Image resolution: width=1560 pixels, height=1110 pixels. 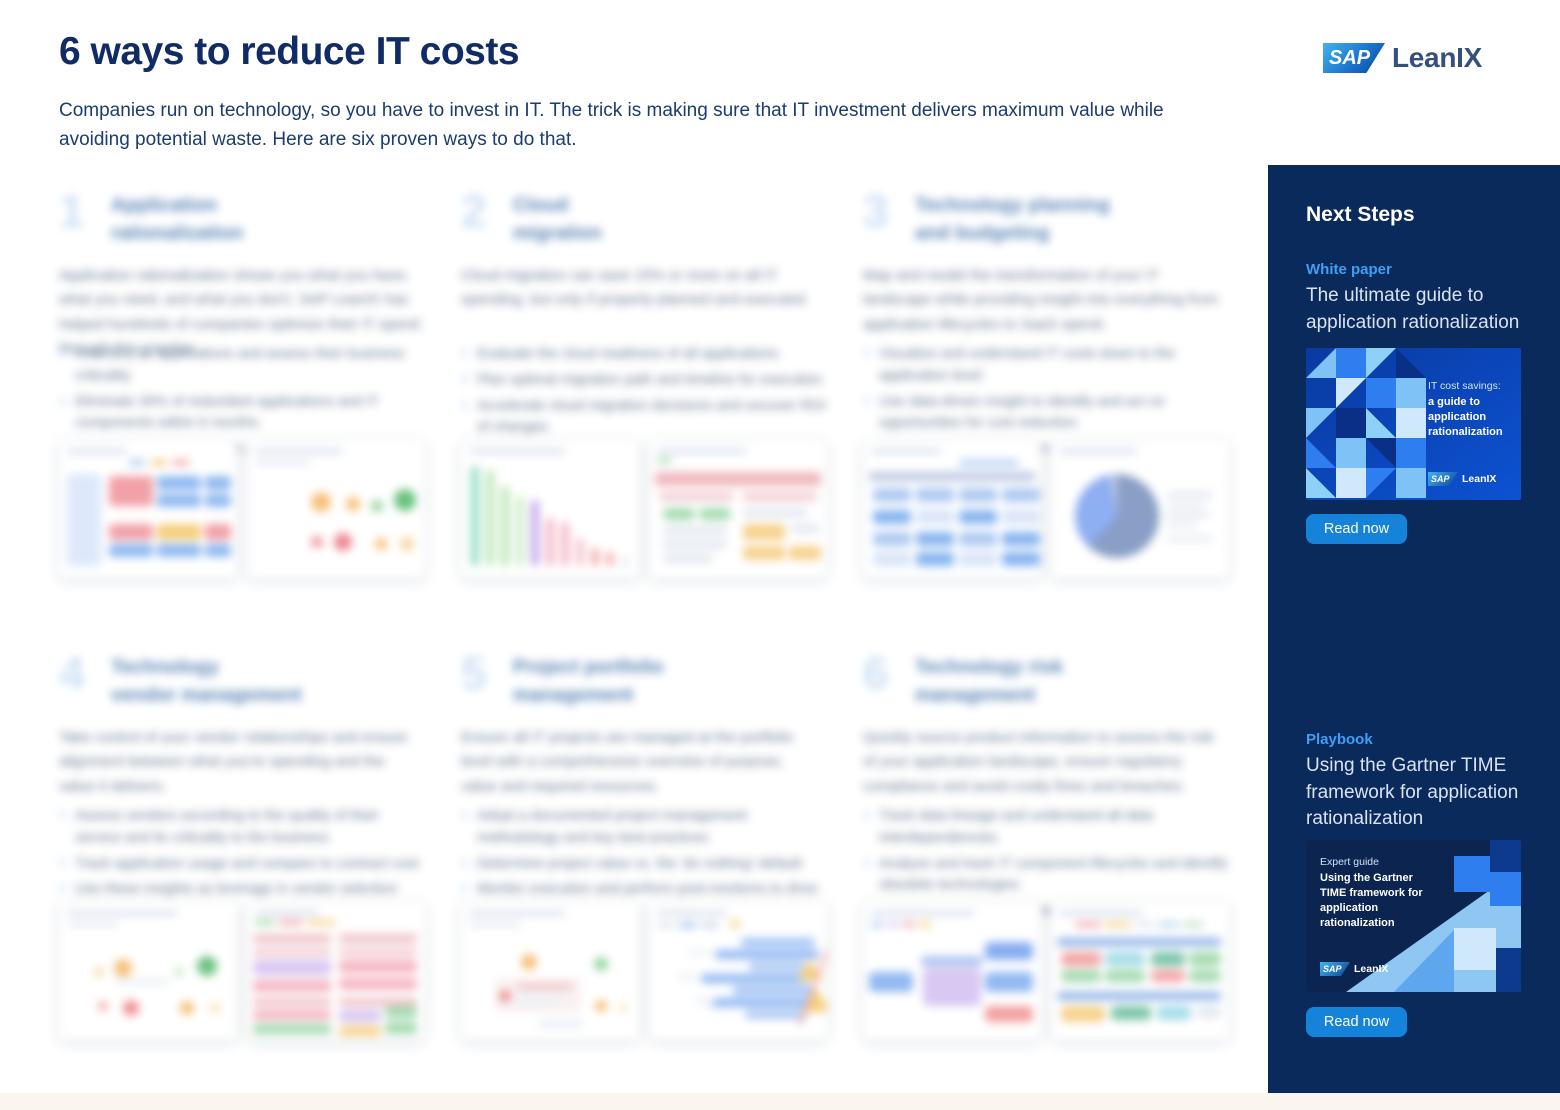 What do you see at coordinates (588, 681) in the screenshot?
I see `section-title: Project portfolio management` at bounding box center [588, 681].